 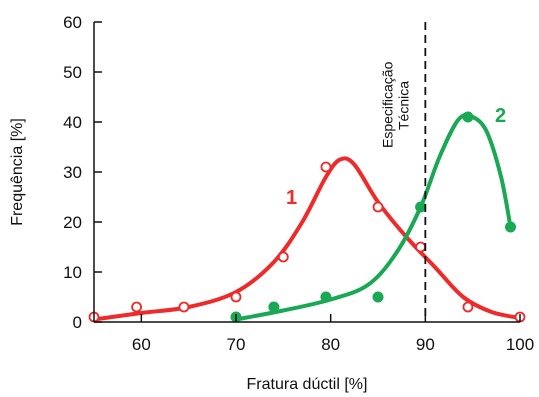 I want to click on x-tick-label: 70, so click(x=236, y=344).